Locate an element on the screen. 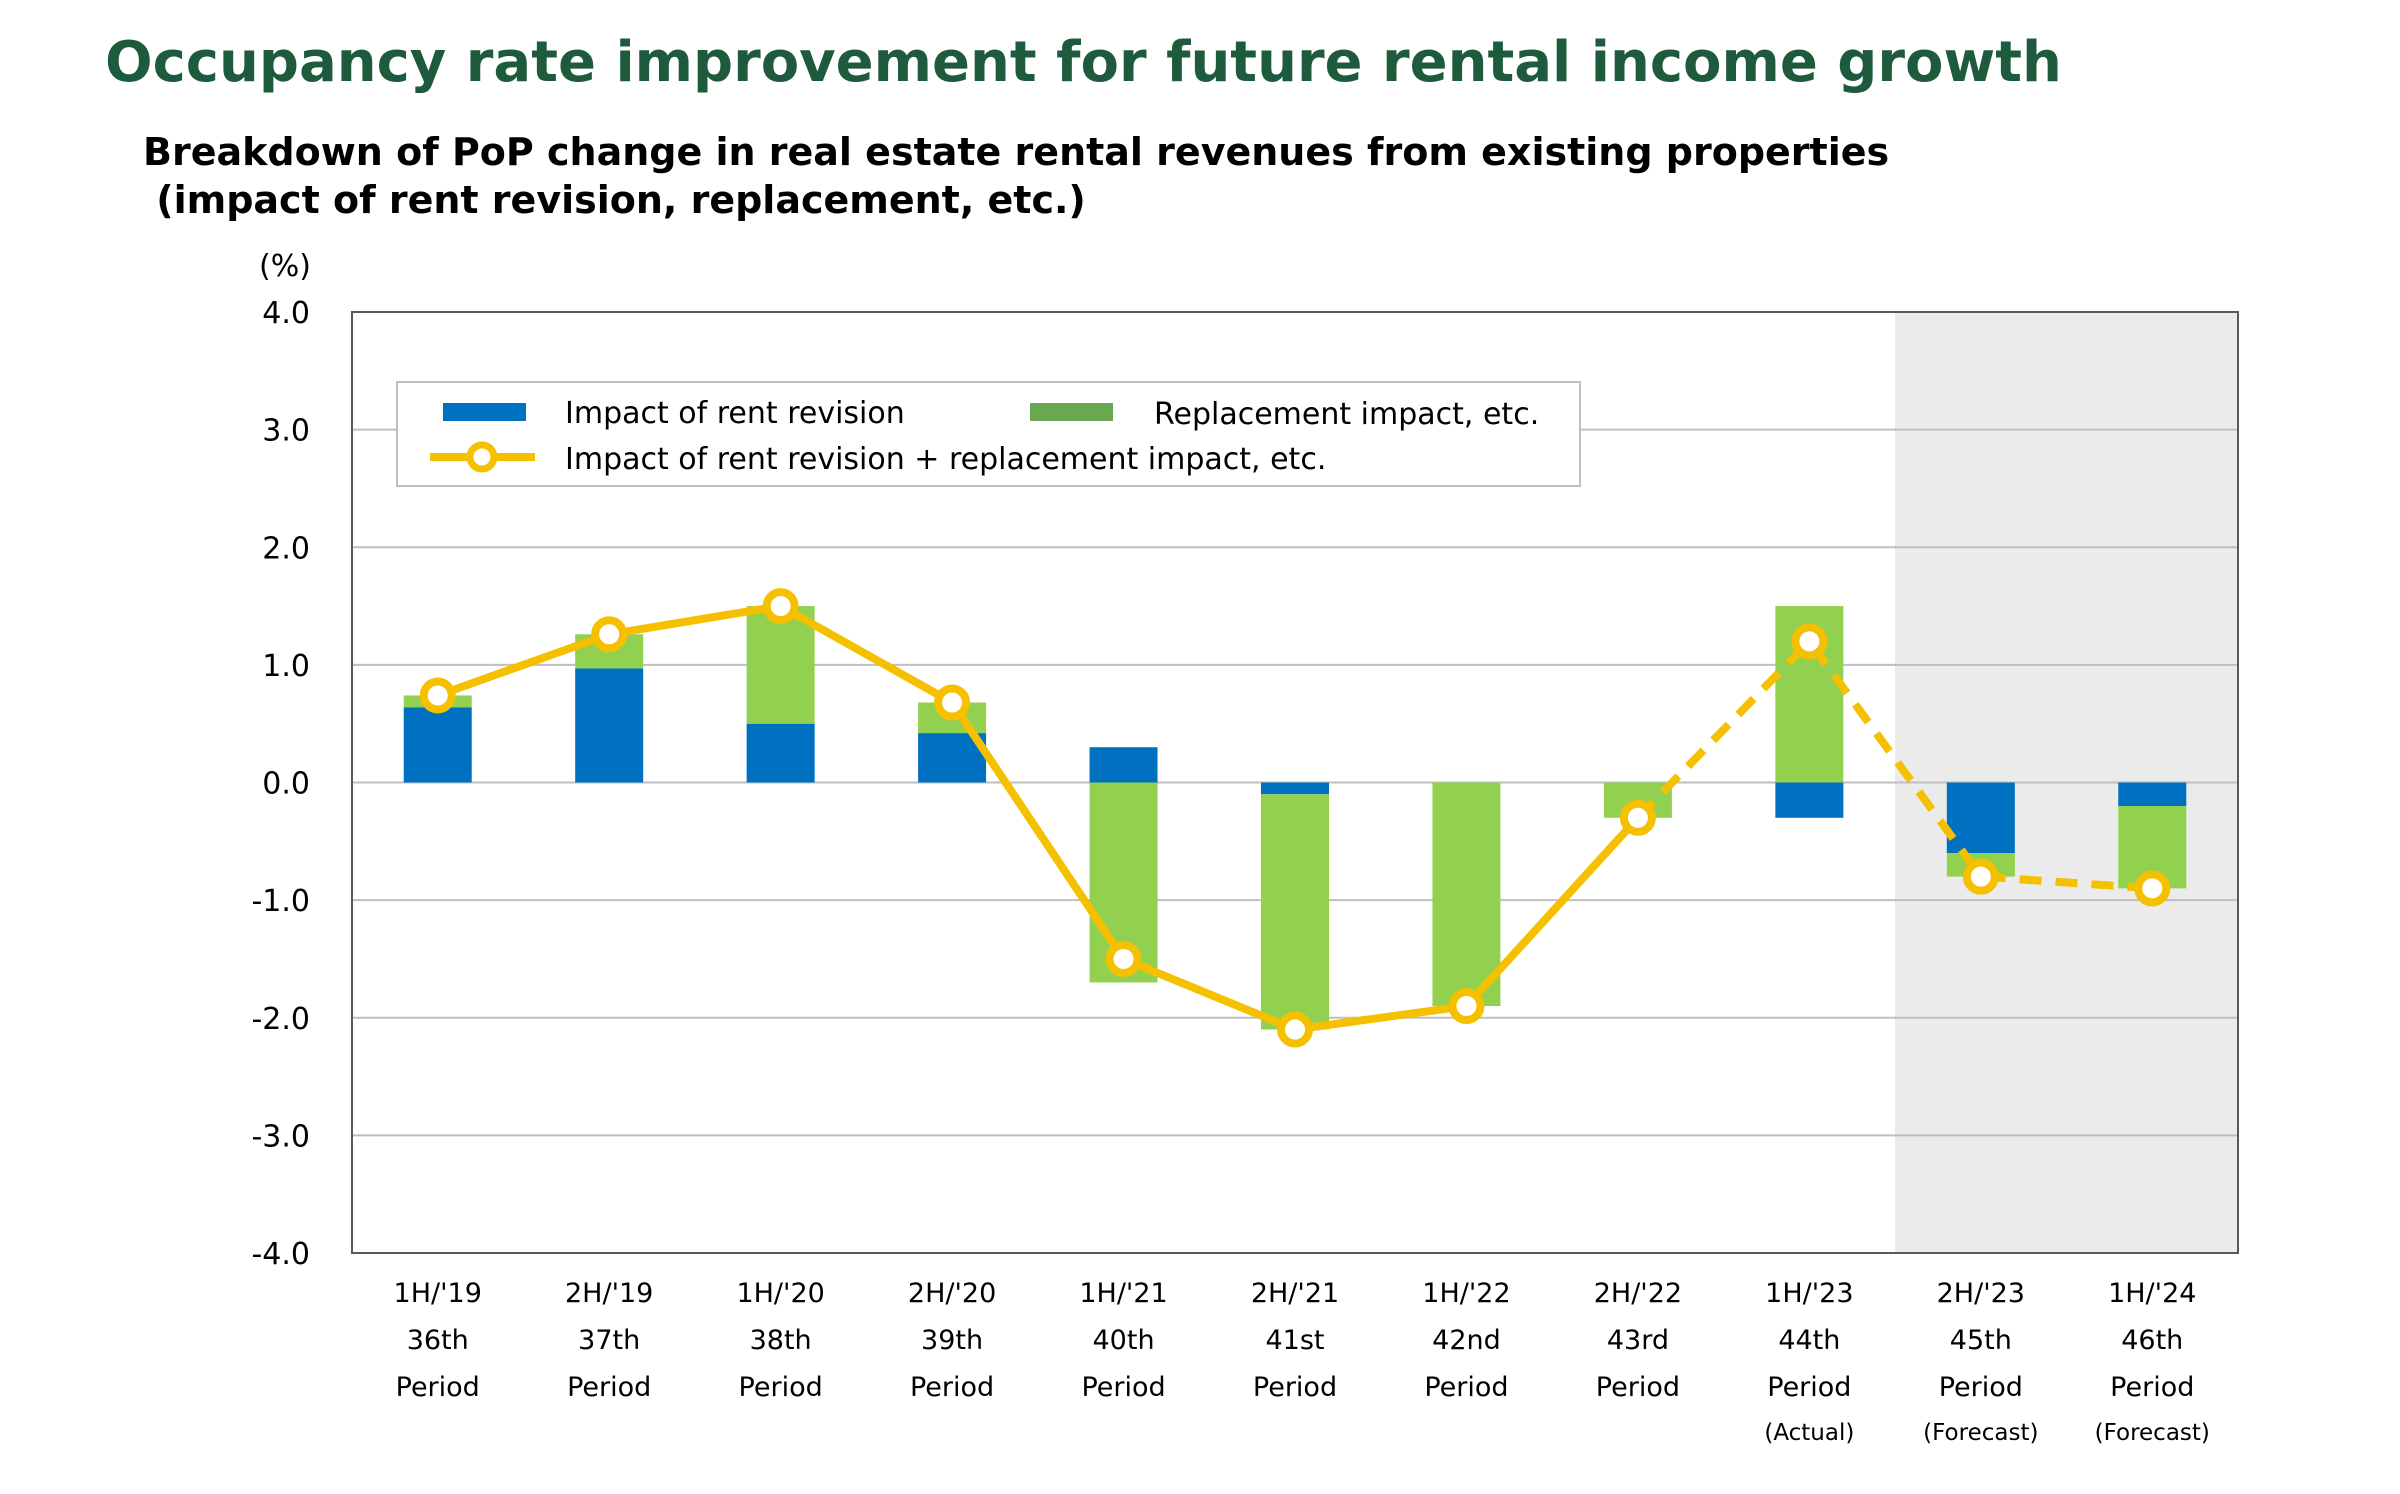  x-tick-label: 42nd is located at coordinates (1466, 1340).